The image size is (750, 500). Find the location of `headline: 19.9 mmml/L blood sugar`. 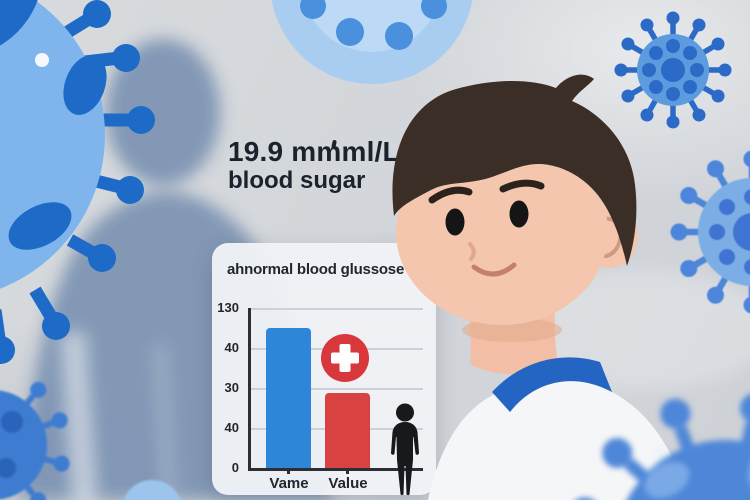

headline: 19.9 mmml/L blood sugar is located at coordinates (314, 165).